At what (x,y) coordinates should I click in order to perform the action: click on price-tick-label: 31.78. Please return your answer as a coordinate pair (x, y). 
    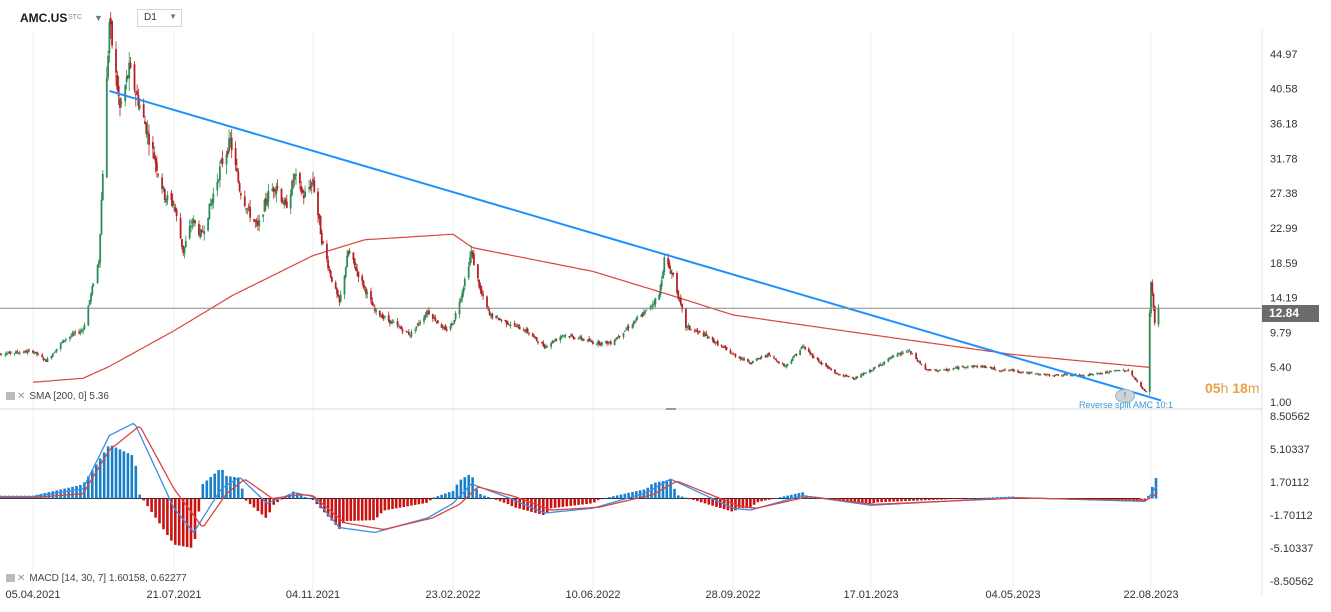
    Looking at the image, I should click on (1284, 159).